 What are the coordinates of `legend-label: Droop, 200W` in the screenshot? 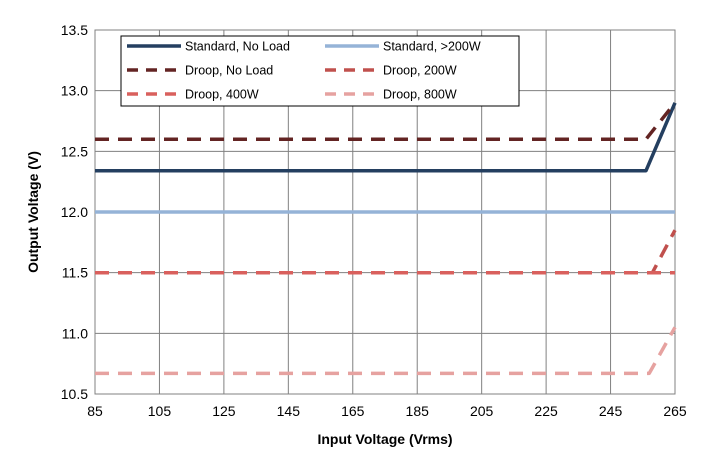 It's located at (420, 71).